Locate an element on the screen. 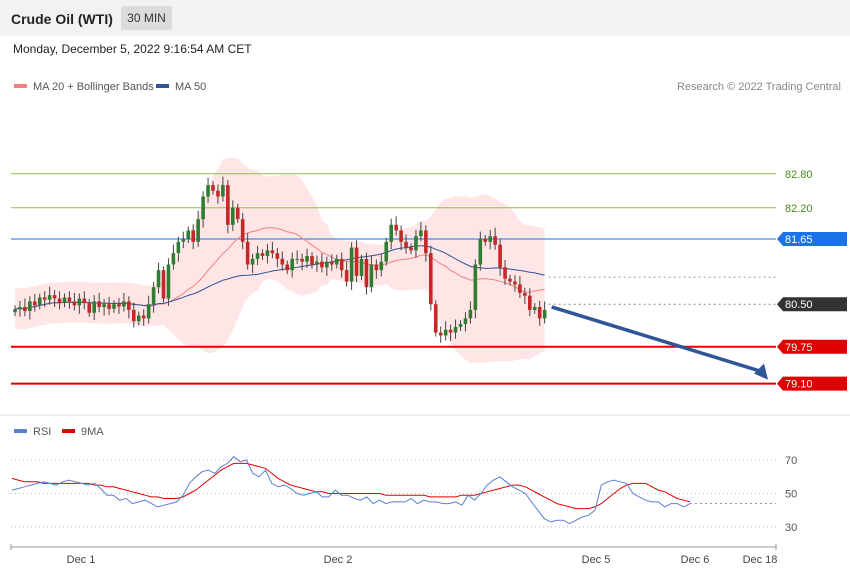 This screenshot has height=576, width=850. level-tag-81.65 is located at coordinates (812, 238).